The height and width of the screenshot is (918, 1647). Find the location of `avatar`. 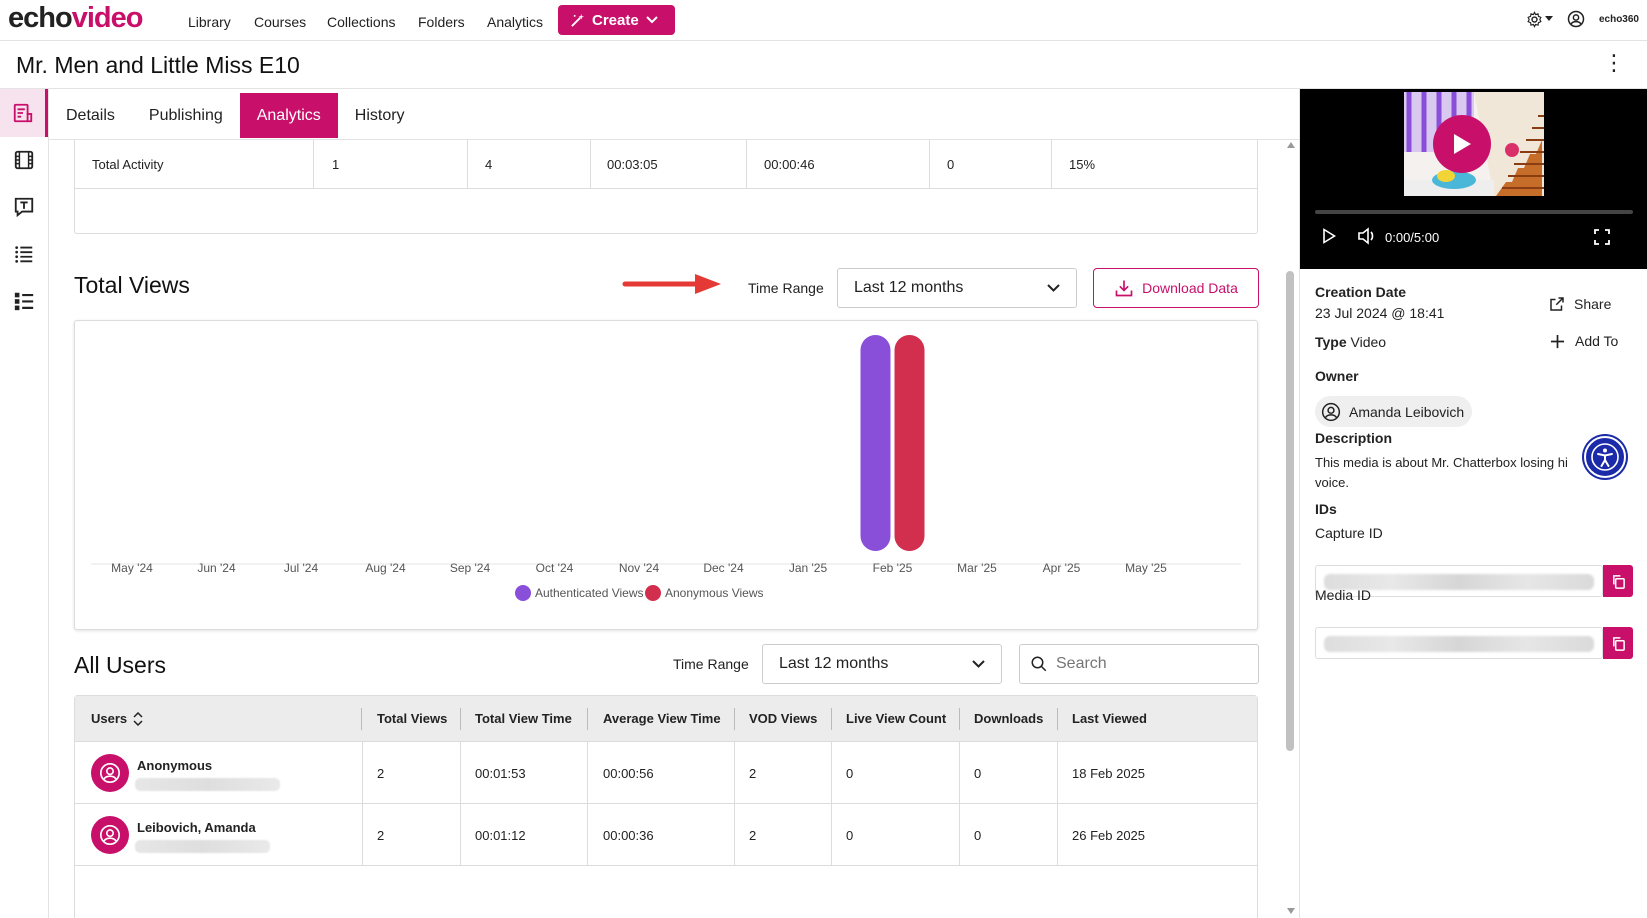

avatar is located at coordinates (110, 773).